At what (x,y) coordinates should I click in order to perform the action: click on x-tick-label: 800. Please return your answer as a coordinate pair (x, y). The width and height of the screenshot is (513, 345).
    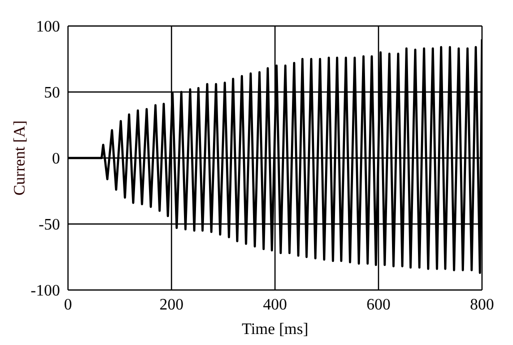
    Looking at the image, I should click on (482, 305).